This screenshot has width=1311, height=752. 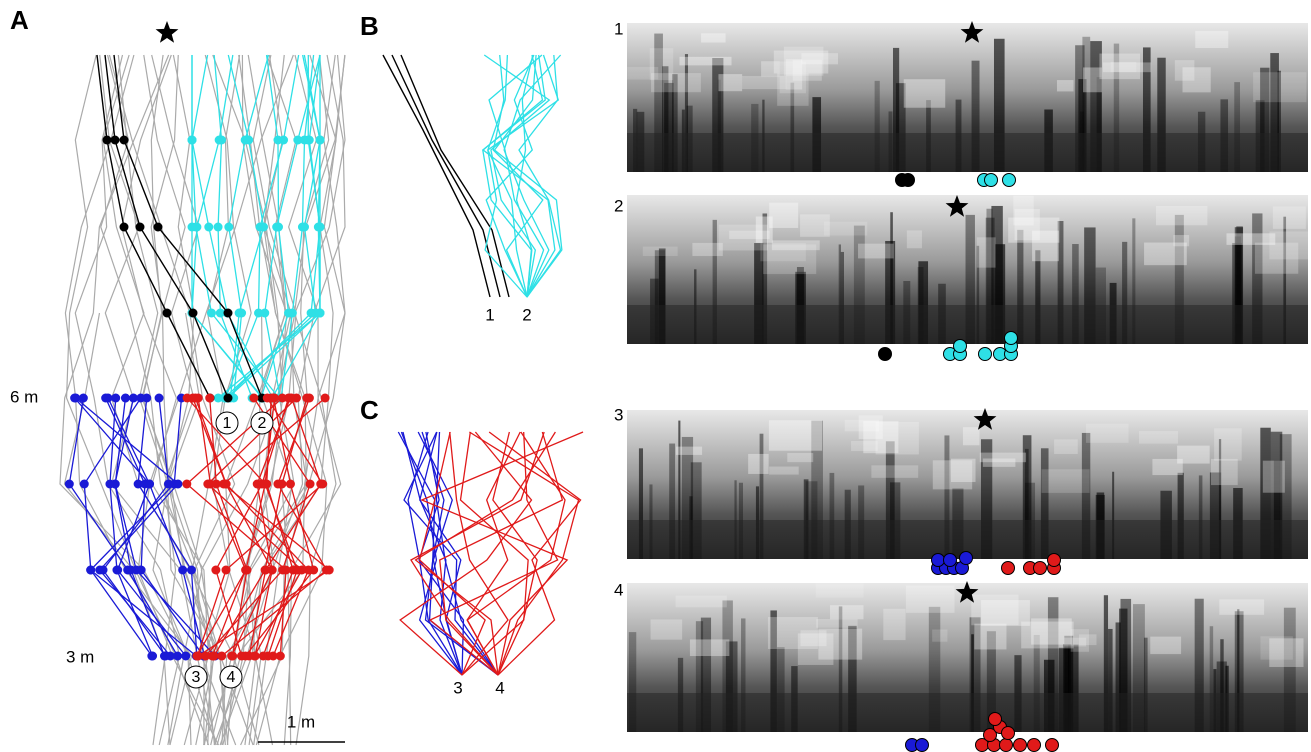 What do you see at coordinates (967, 592) in the screenshot?
I see `goal-star` at bounding box center [967, 592].